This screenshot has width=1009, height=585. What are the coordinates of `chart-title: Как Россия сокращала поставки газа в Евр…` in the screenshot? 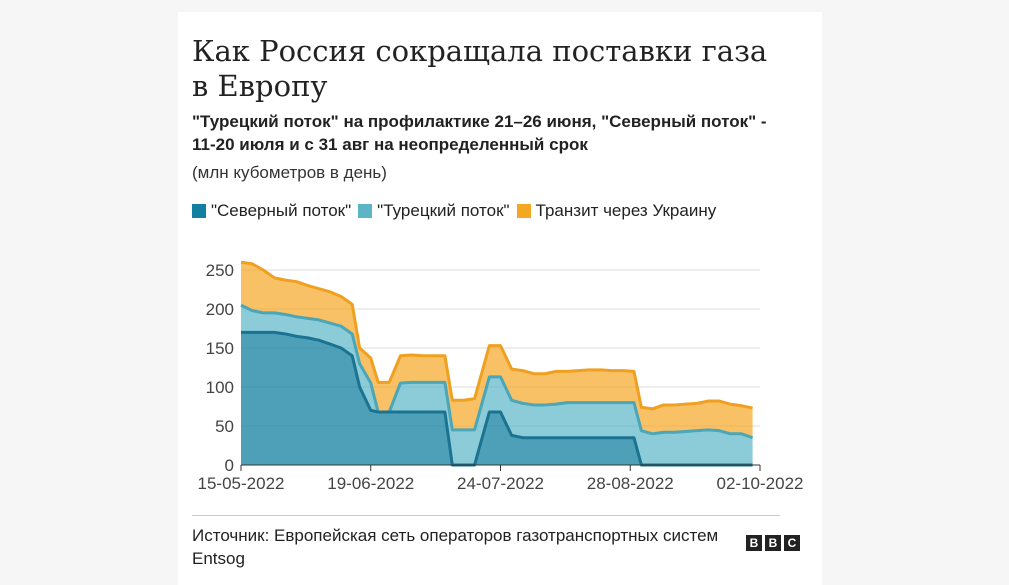 It's located at (480, 68).